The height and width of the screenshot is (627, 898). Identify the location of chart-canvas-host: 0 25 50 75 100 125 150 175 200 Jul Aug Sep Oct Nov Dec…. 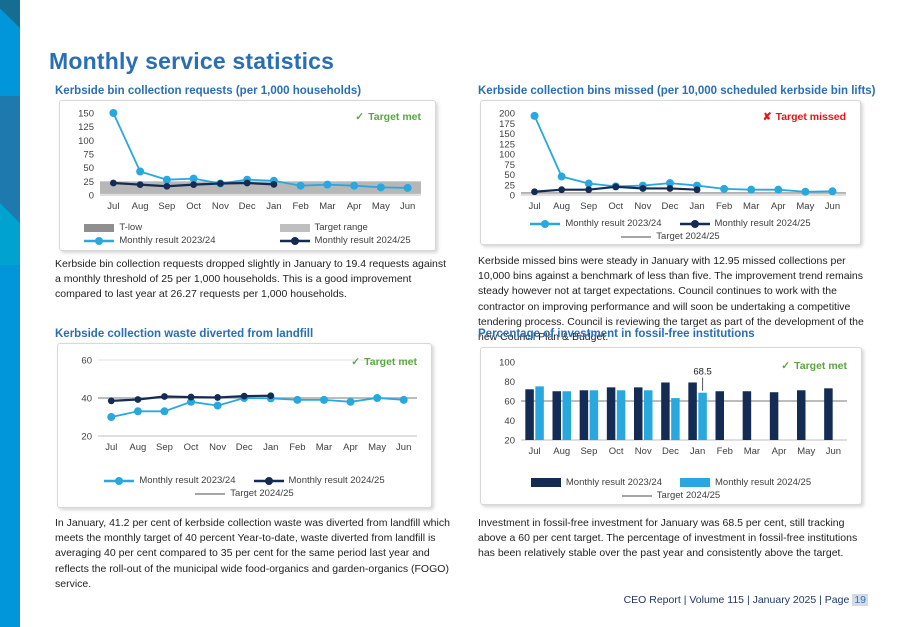
(670, 159).